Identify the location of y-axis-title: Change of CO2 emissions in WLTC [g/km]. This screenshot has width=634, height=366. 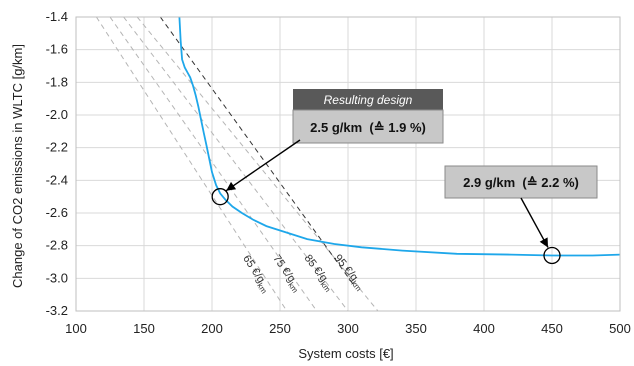
(17, 166).